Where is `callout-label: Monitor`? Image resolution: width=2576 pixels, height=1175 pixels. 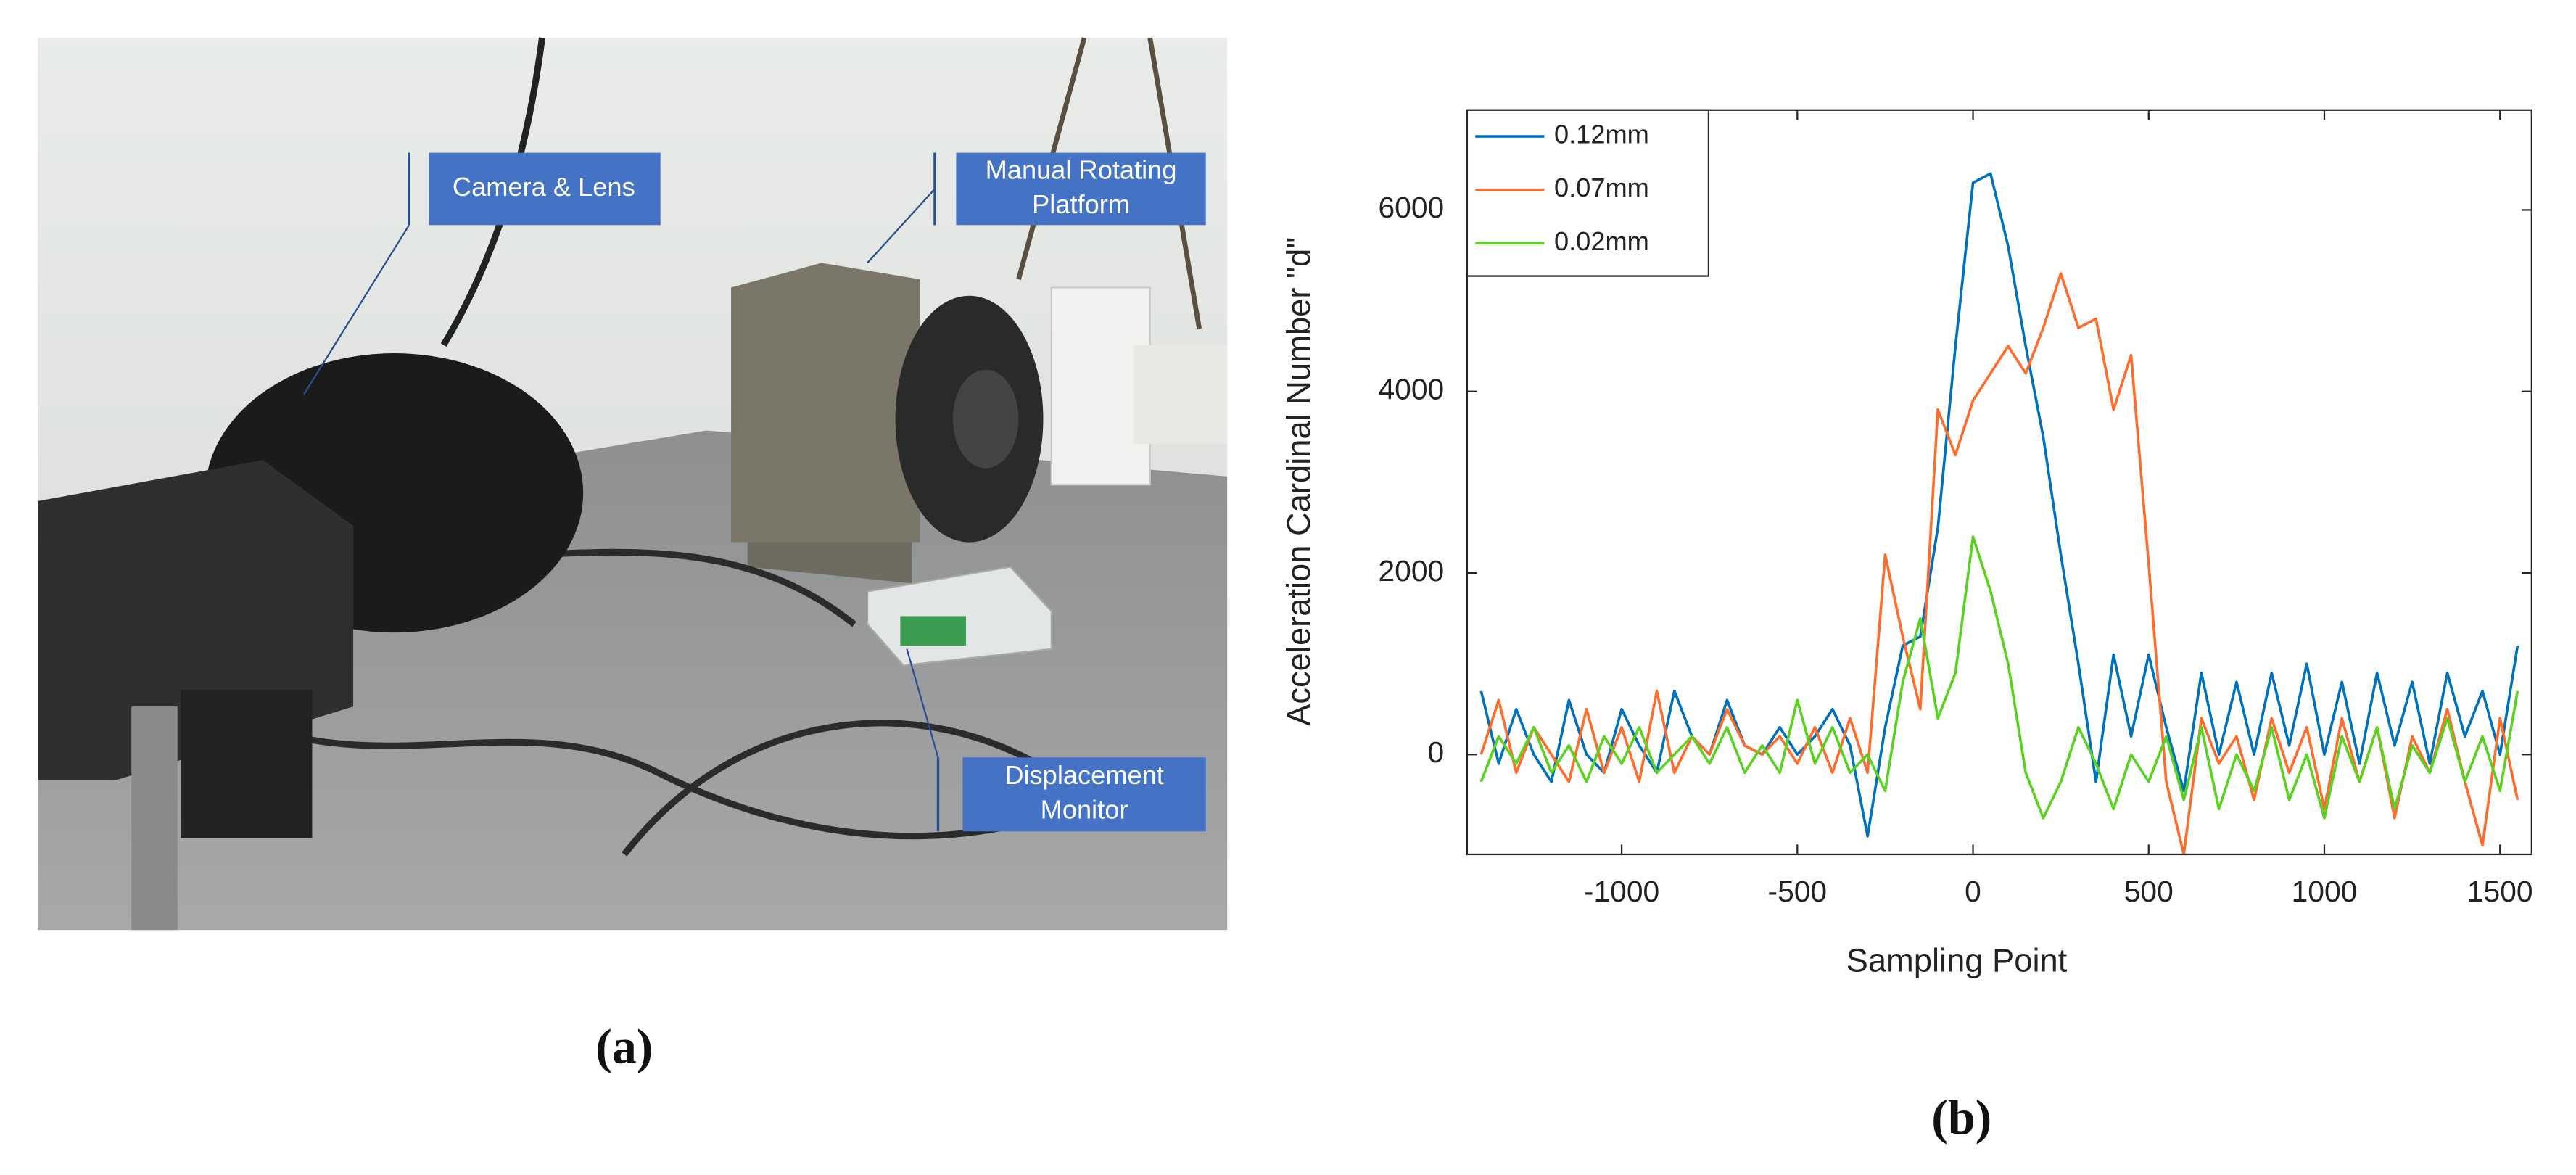 callout-label: Monitor is located at coordinates (1084, 810).